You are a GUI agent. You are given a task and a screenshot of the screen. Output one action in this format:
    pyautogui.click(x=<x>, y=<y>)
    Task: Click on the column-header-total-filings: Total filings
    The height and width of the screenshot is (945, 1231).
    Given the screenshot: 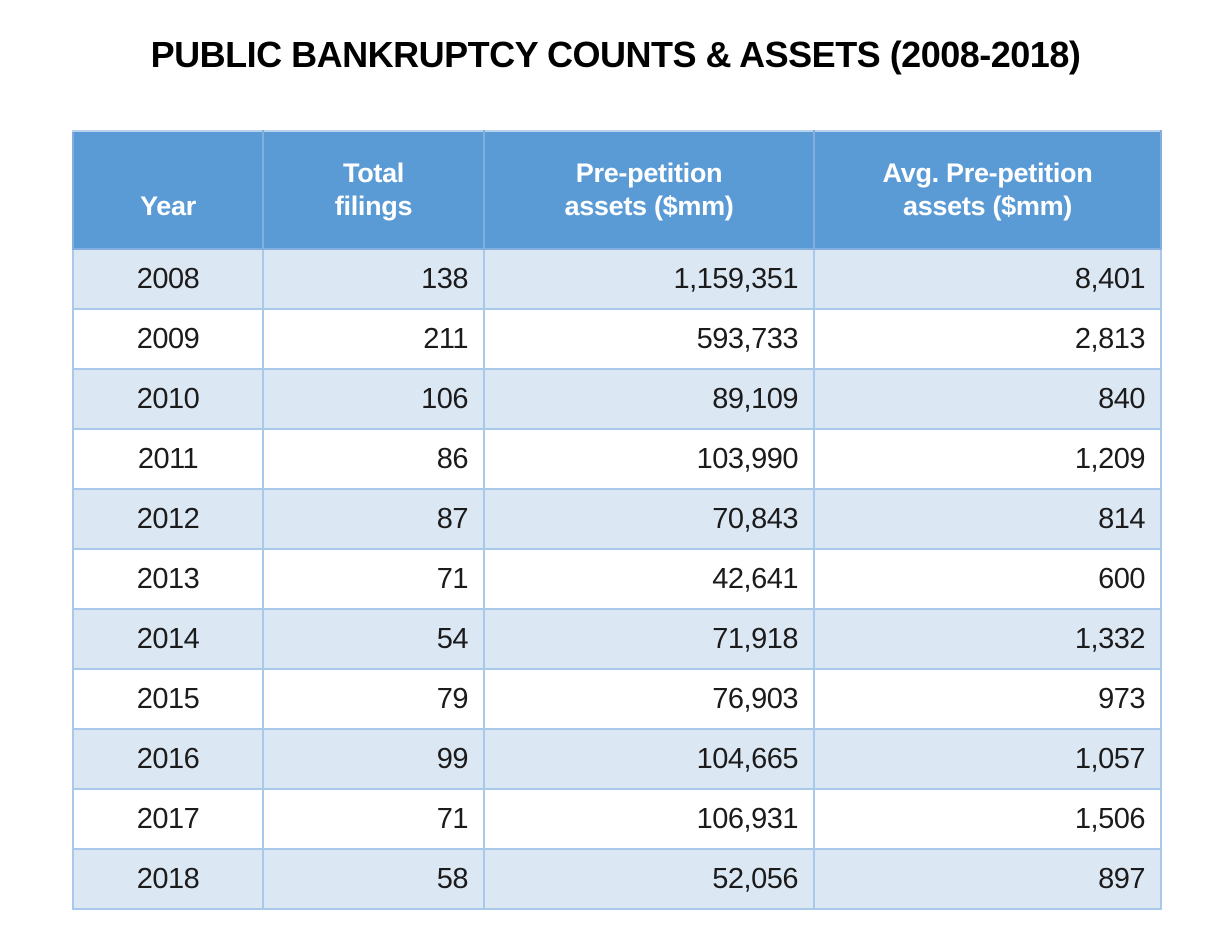 What is the action you would take?
    pyautogui.click(x=373, y=190)
    